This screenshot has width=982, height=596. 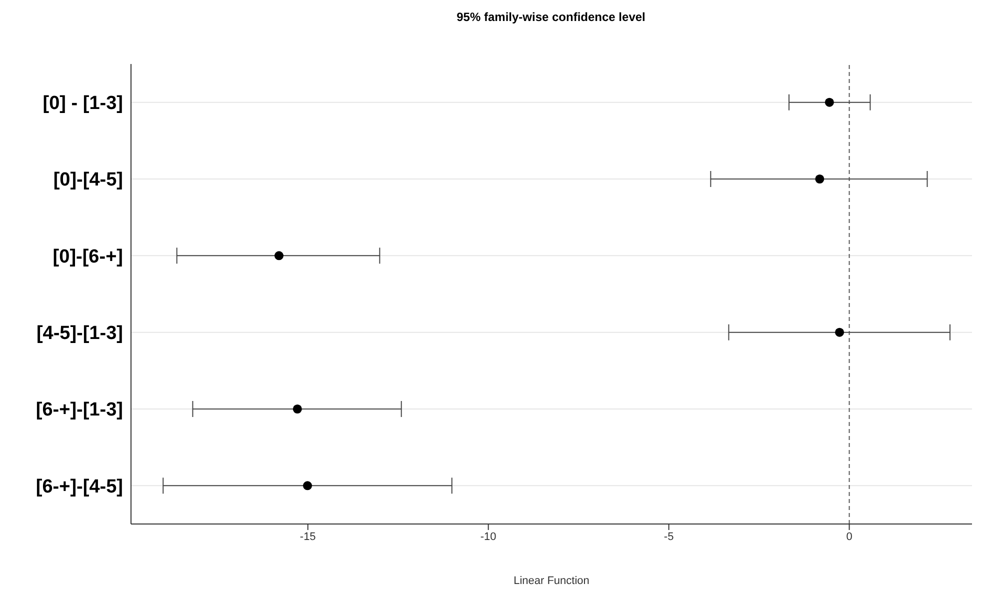 What do you see at coordinates (308, 536) in the screenshot?
I see `x-tick-label: -15` at bounding box center [308, 536].